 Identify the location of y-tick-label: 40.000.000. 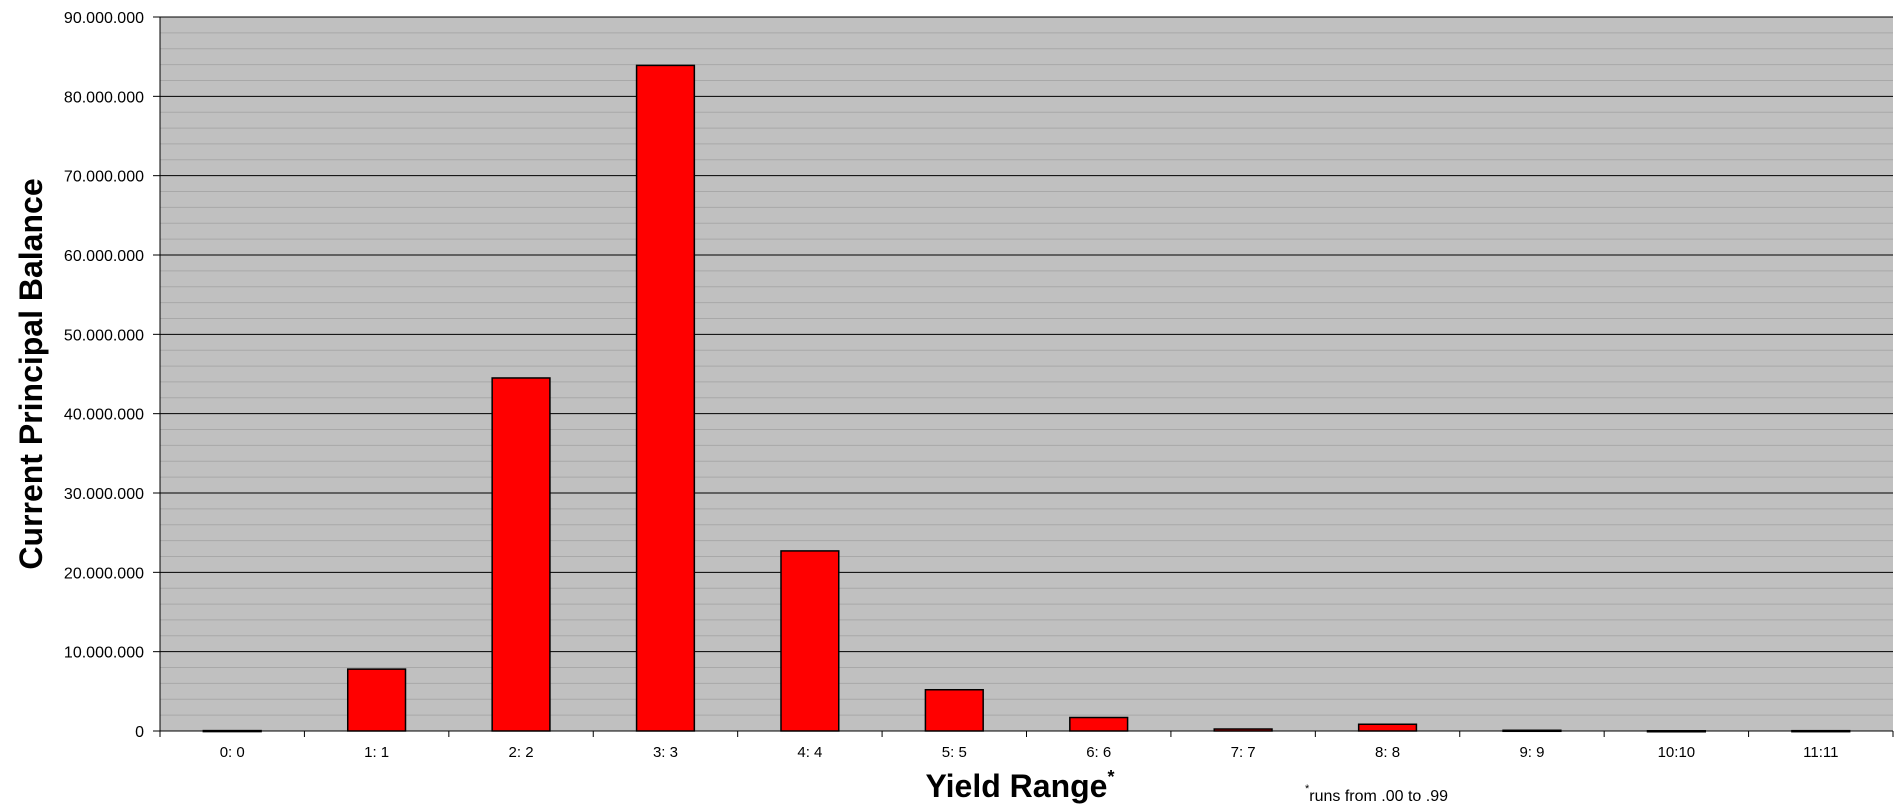
(104, 415).